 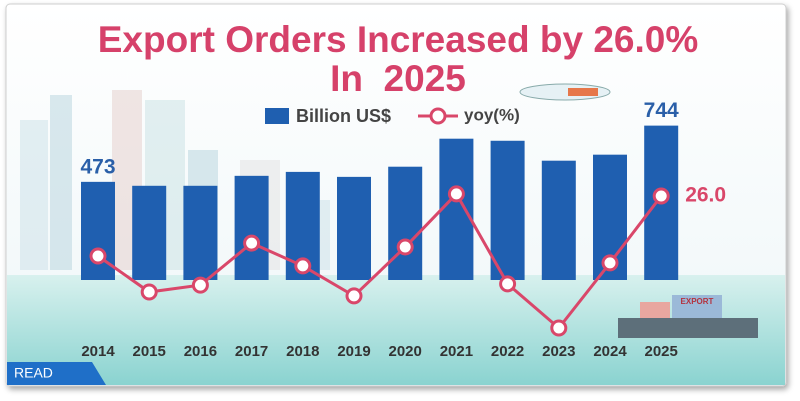 I want to click on x-tick-label: 2017, so click(x=251, y=351).